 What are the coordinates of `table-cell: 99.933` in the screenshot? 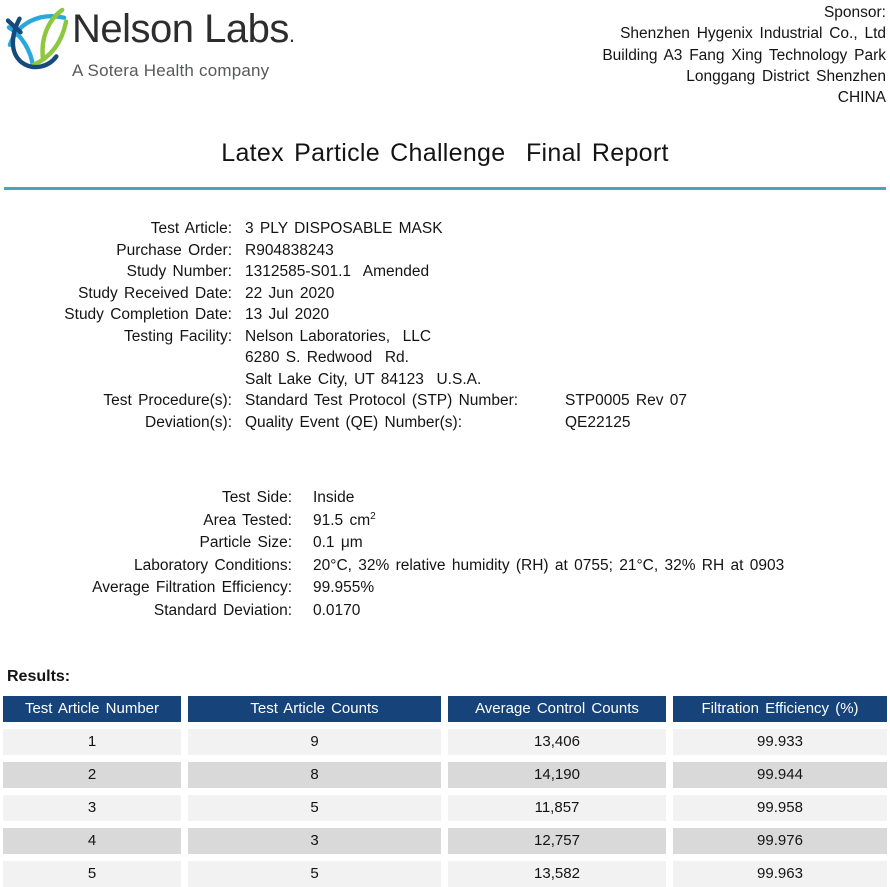 It's located at (780, 742).